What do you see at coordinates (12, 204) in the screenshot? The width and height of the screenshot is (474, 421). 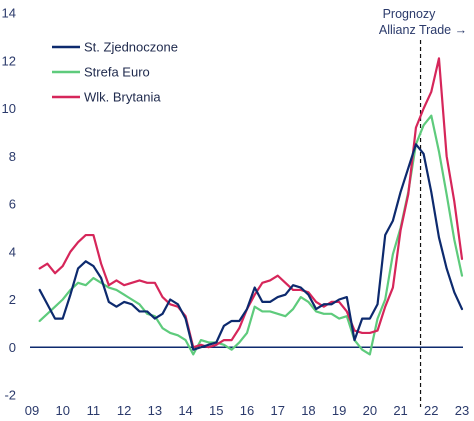 I see `y-tick-label: 6` at bounding box center [12, 204].